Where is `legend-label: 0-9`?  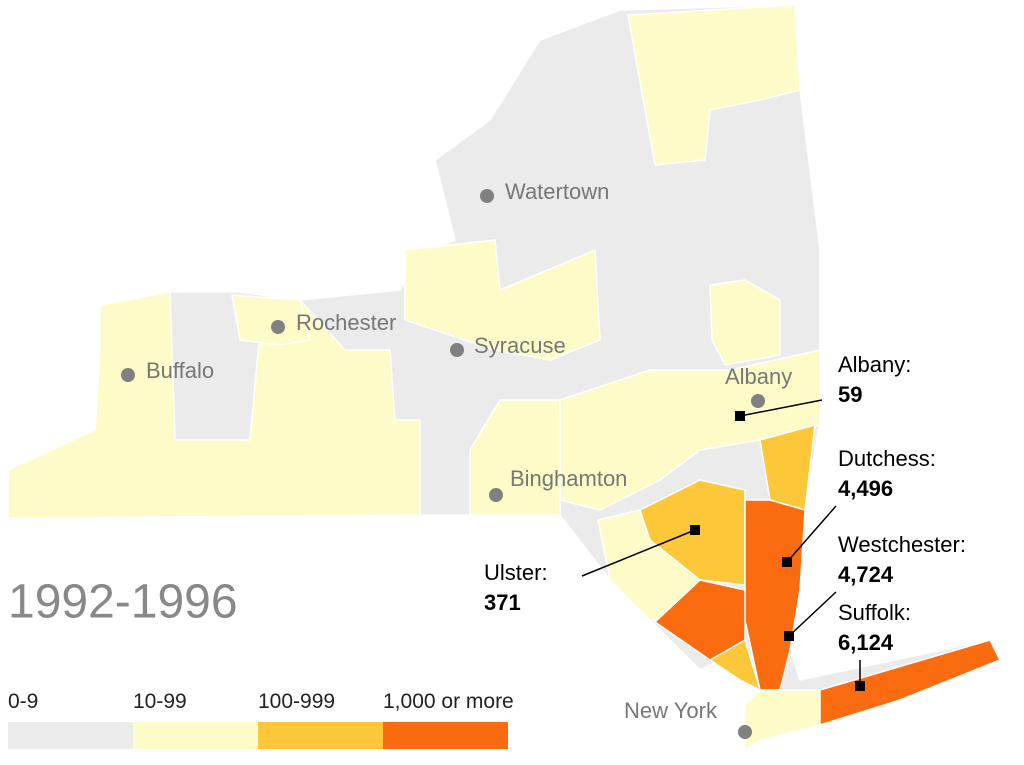 legend-label: 0-9 is located at coordinates (23, 701).